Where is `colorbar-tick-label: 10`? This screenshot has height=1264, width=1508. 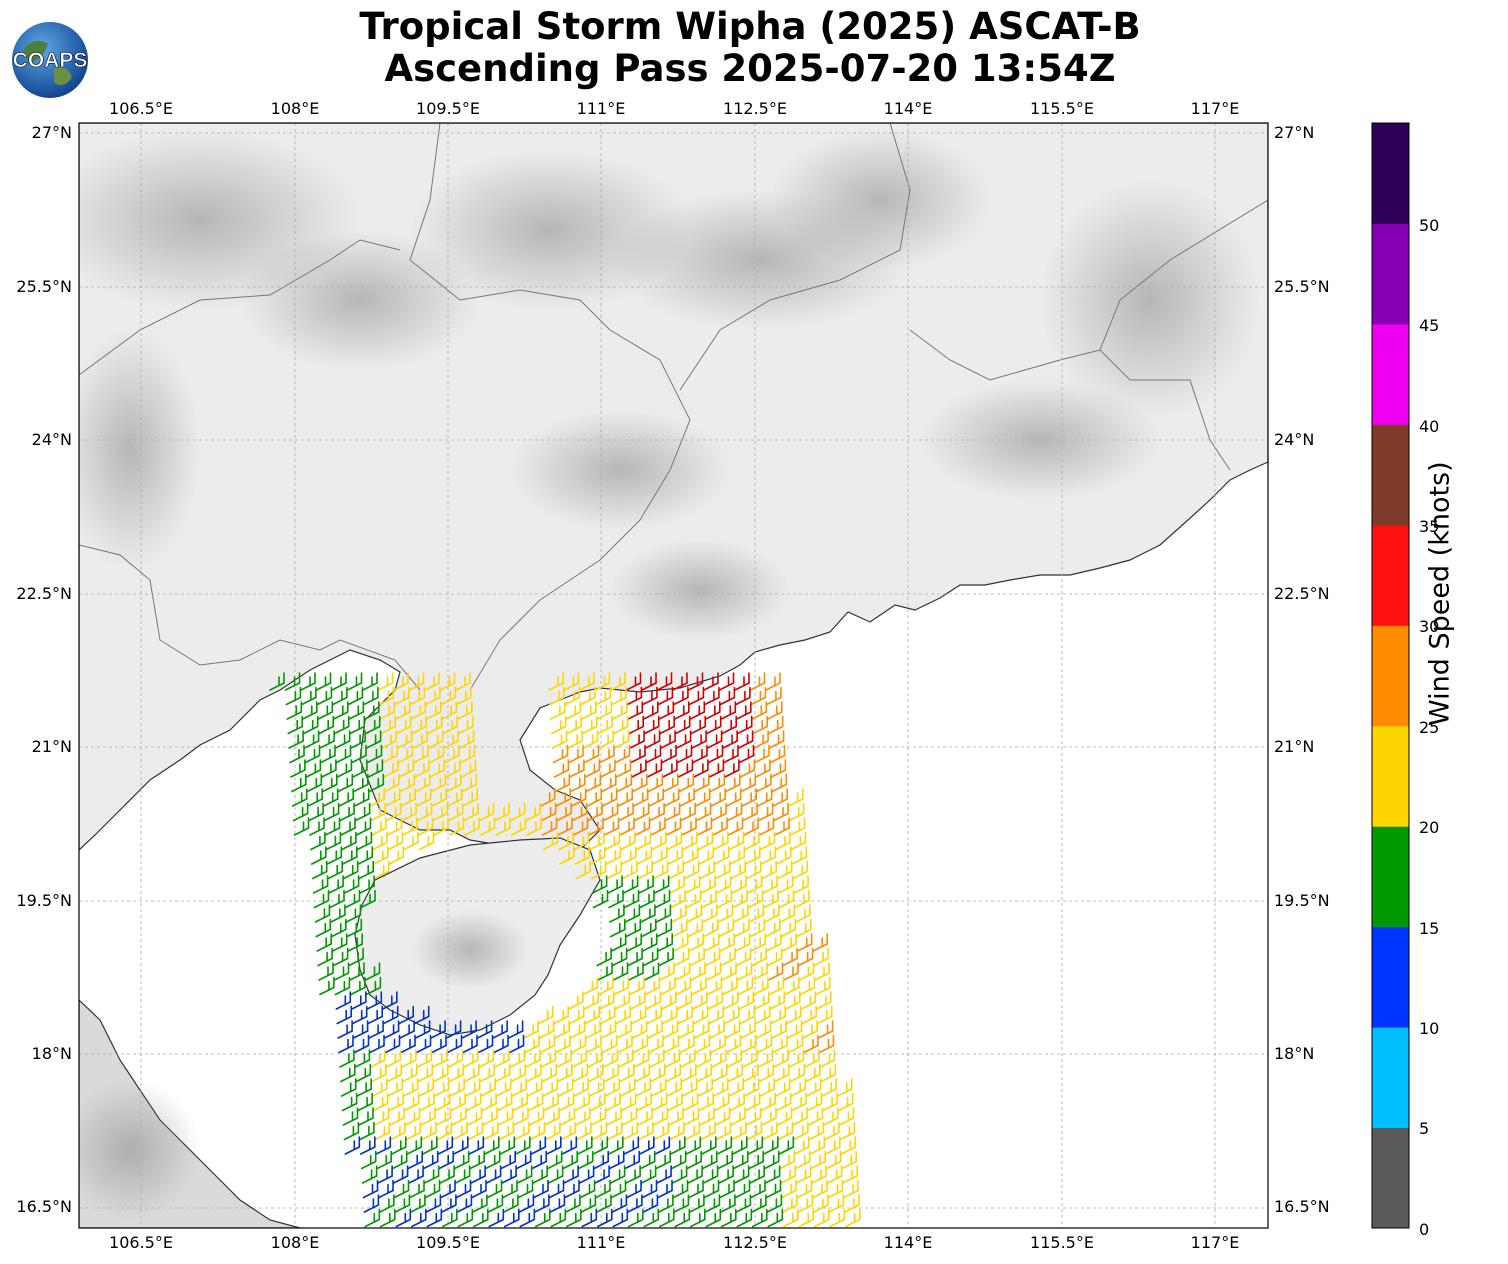 colorbar-tick-label: 10 is located at coordinates (1429, 1028).